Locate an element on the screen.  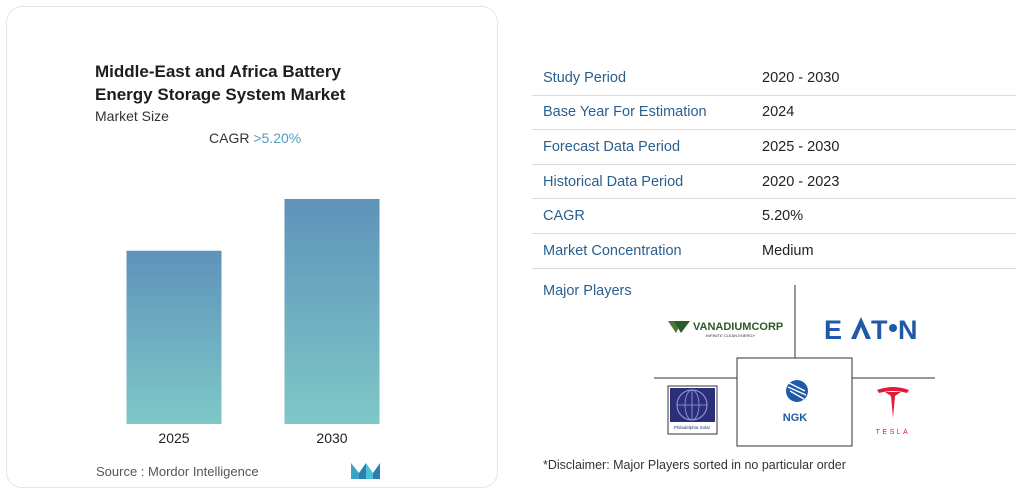
info-key: Historical Data Period is located at coordinates (647, 182).